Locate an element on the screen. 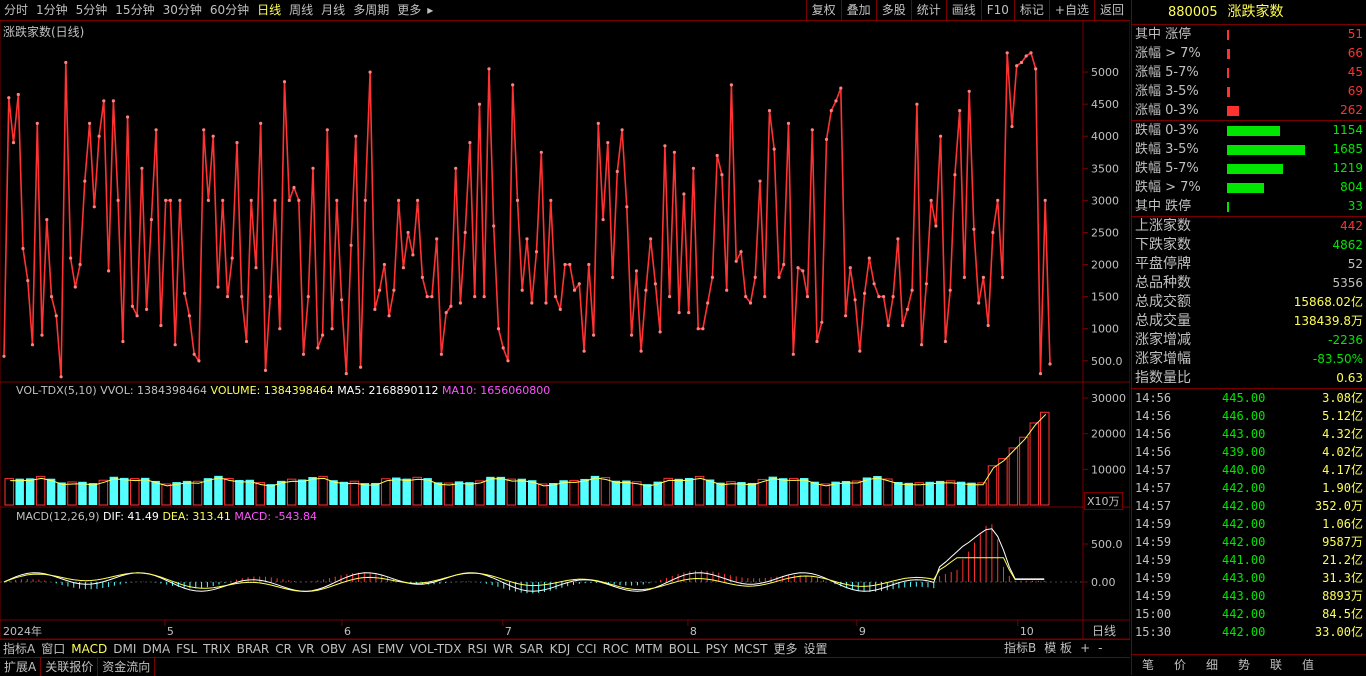 The height and width of the screenshot is (676, 1366). x-month-label: 10 is located at coordinates (1027, 631).